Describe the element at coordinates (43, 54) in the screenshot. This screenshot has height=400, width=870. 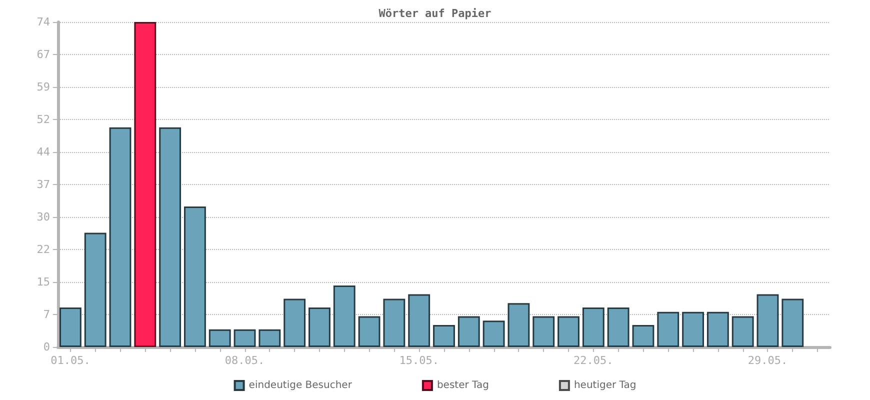
I see `y-tick-label: 67` at that location.